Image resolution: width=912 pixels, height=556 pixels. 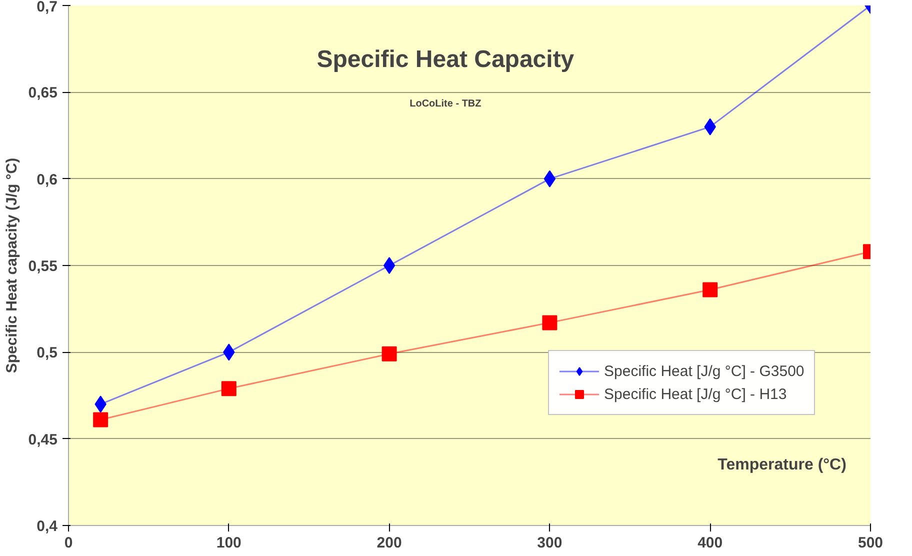 What do you see at coordinates (47, 526) in the screenshot?
I see `y-tick-label: 0,4` at bounding box center [47, 526].